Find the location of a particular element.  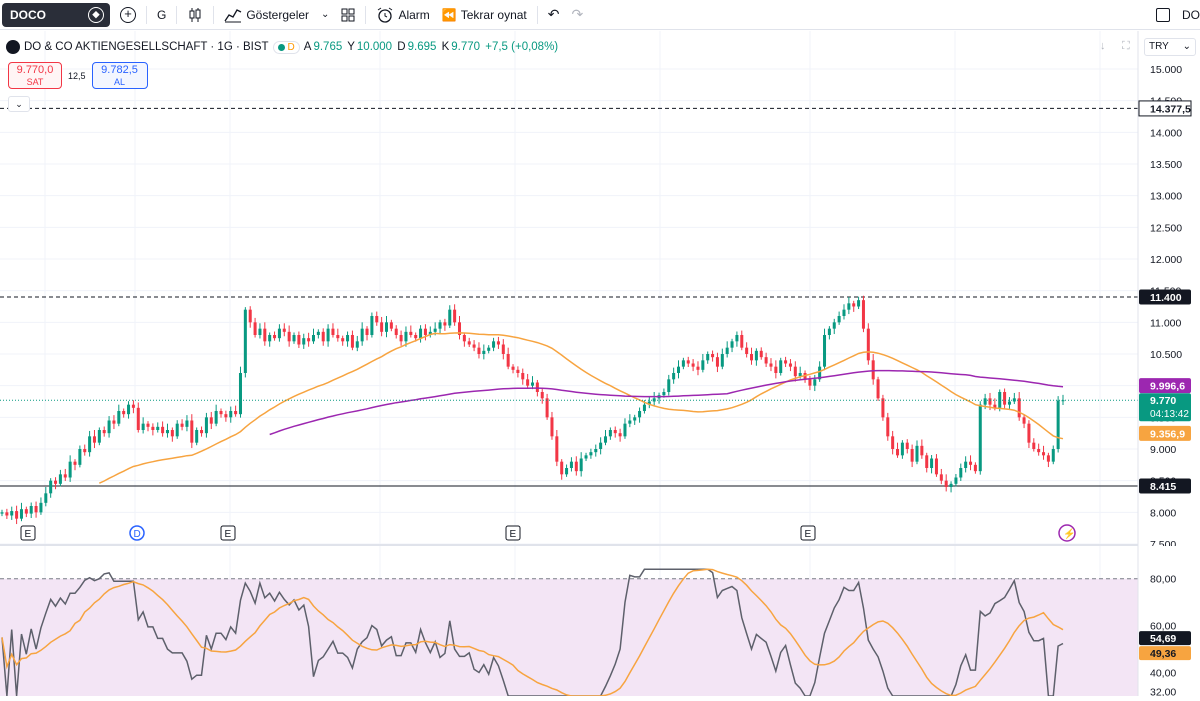

maximize-icon: ⛶ is located at coordinates (1126, 46).